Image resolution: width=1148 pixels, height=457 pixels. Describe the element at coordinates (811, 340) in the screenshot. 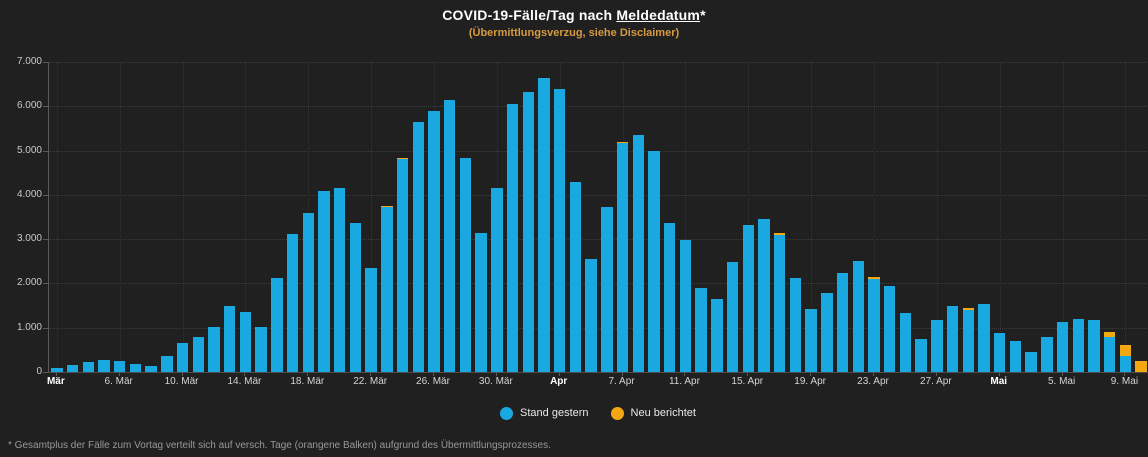

I see `bar-stand-gestern-19-Apr` at that location.